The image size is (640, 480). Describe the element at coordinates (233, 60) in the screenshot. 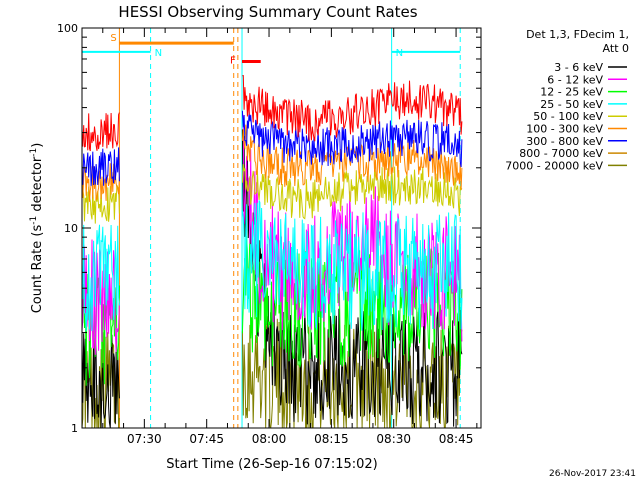

I see `flag-label: F` at that location.